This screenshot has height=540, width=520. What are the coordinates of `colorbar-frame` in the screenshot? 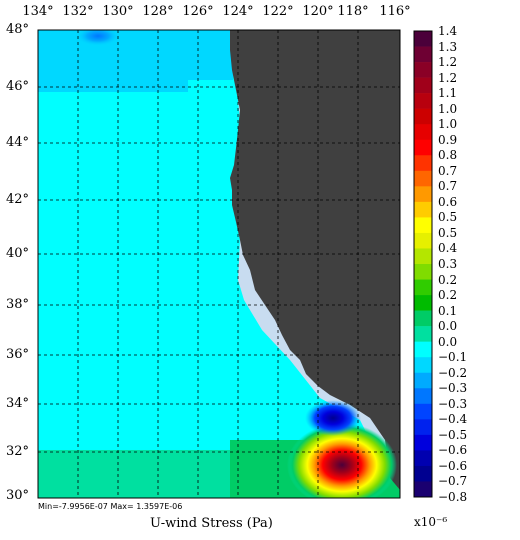 It's located at (423, 264).